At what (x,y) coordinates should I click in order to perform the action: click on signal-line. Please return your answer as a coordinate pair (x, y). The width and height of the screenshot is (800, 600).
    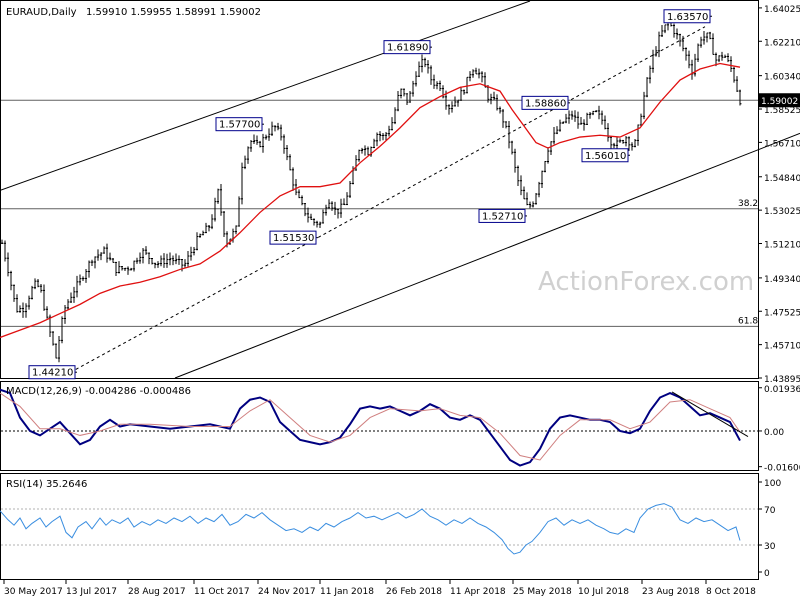
    Looking at the image, I should click on (370, 426).